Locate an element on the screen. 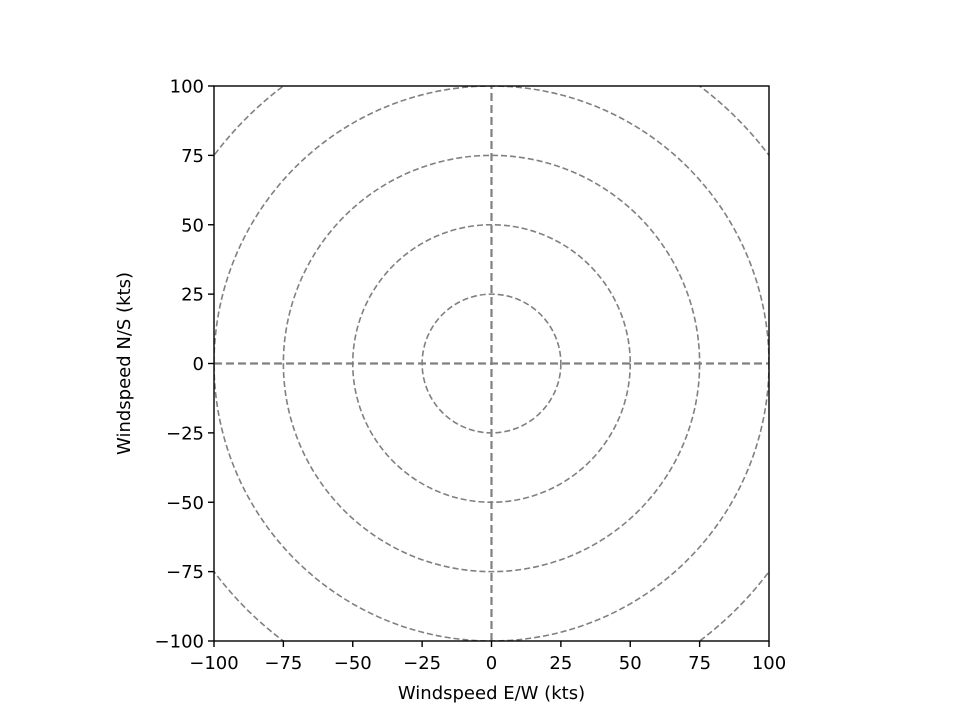  x-tick-label: 75 is located at coordinates (699, 663).